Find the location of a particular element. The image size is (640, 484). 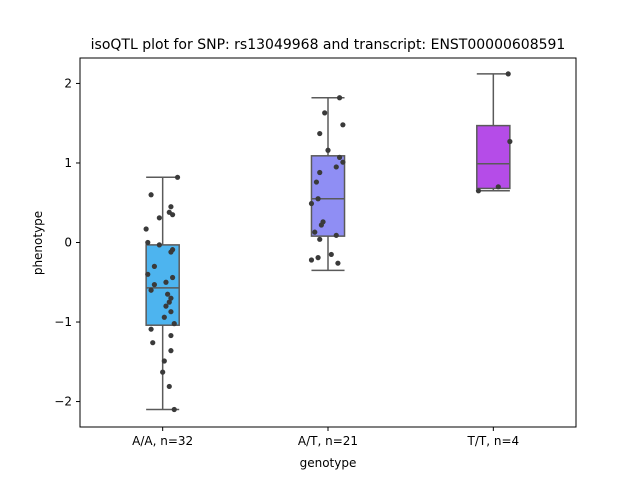

x-tick-label: A/A, n=32 is located at coordinates (162, 441).